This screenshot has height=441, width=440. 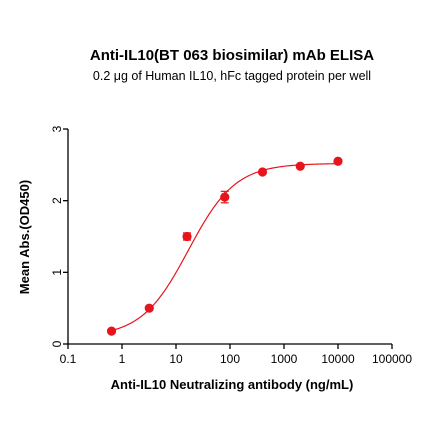 What do you see at coordinates (122, 359) in the screenshot?
I see `x-tick-label: 1` at bounding box center [122, 359].